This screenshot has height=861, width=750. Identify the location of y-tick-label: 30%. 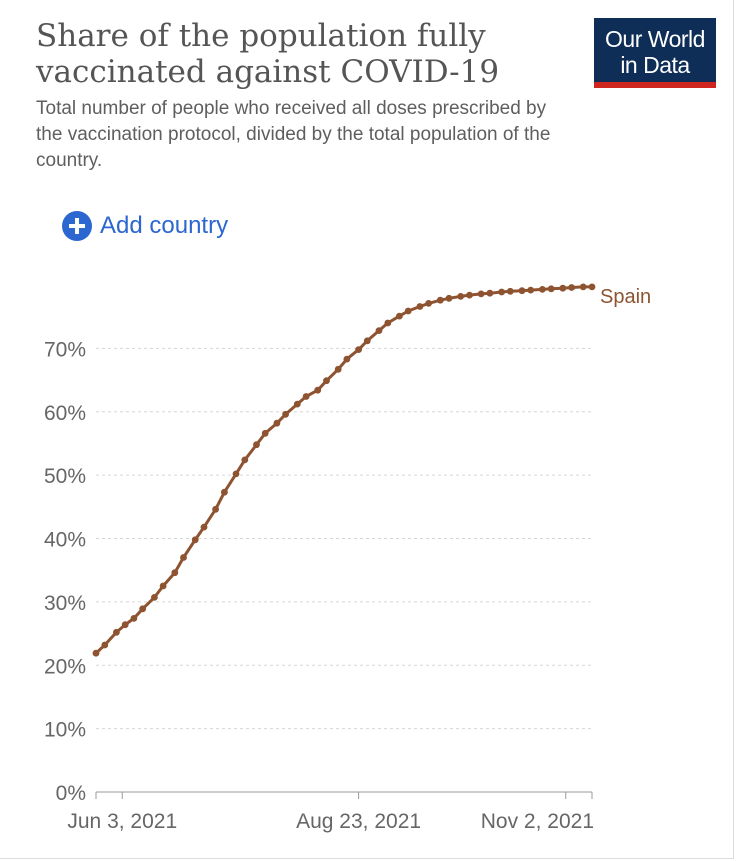
(65, 603).